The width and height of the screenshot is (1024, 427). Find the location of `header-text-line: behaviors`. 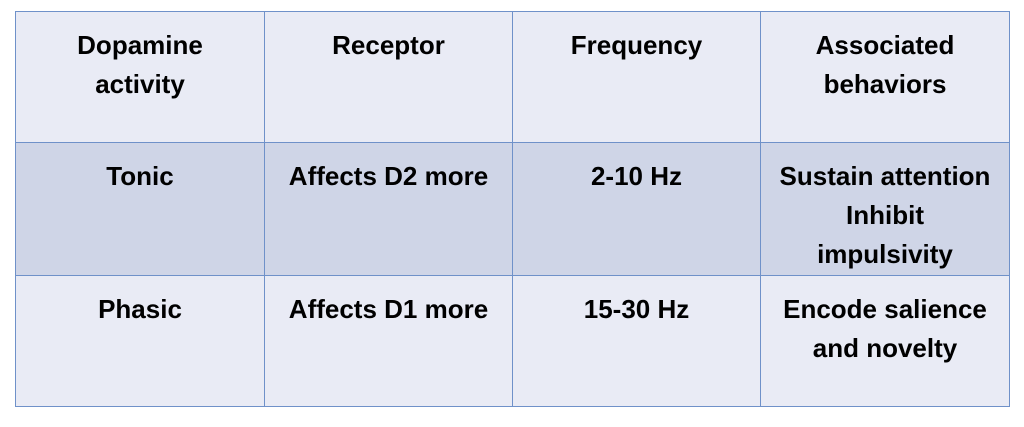

header-text-line: behaviors is located at coordinates (885, 84).